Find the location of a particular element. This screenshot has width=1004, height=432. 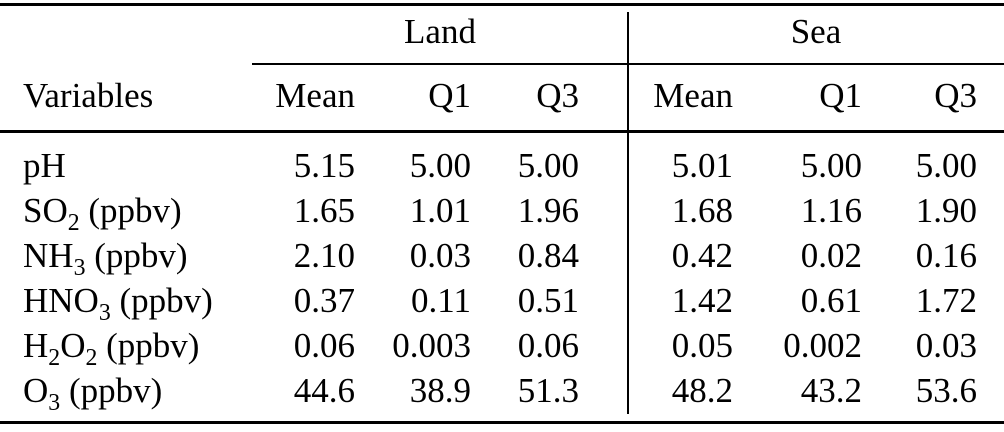

variable-text: pH is located at coordinates (44, 165).